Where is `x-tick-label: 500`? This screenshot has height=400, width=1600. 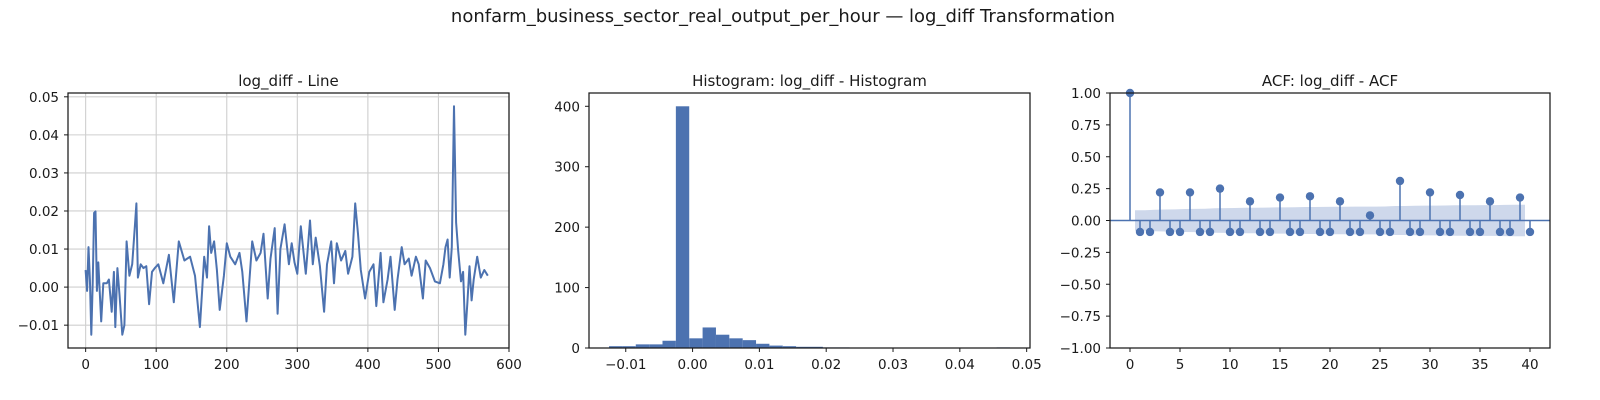
x-tick-label: 500 is located at coordinates (439, 365).